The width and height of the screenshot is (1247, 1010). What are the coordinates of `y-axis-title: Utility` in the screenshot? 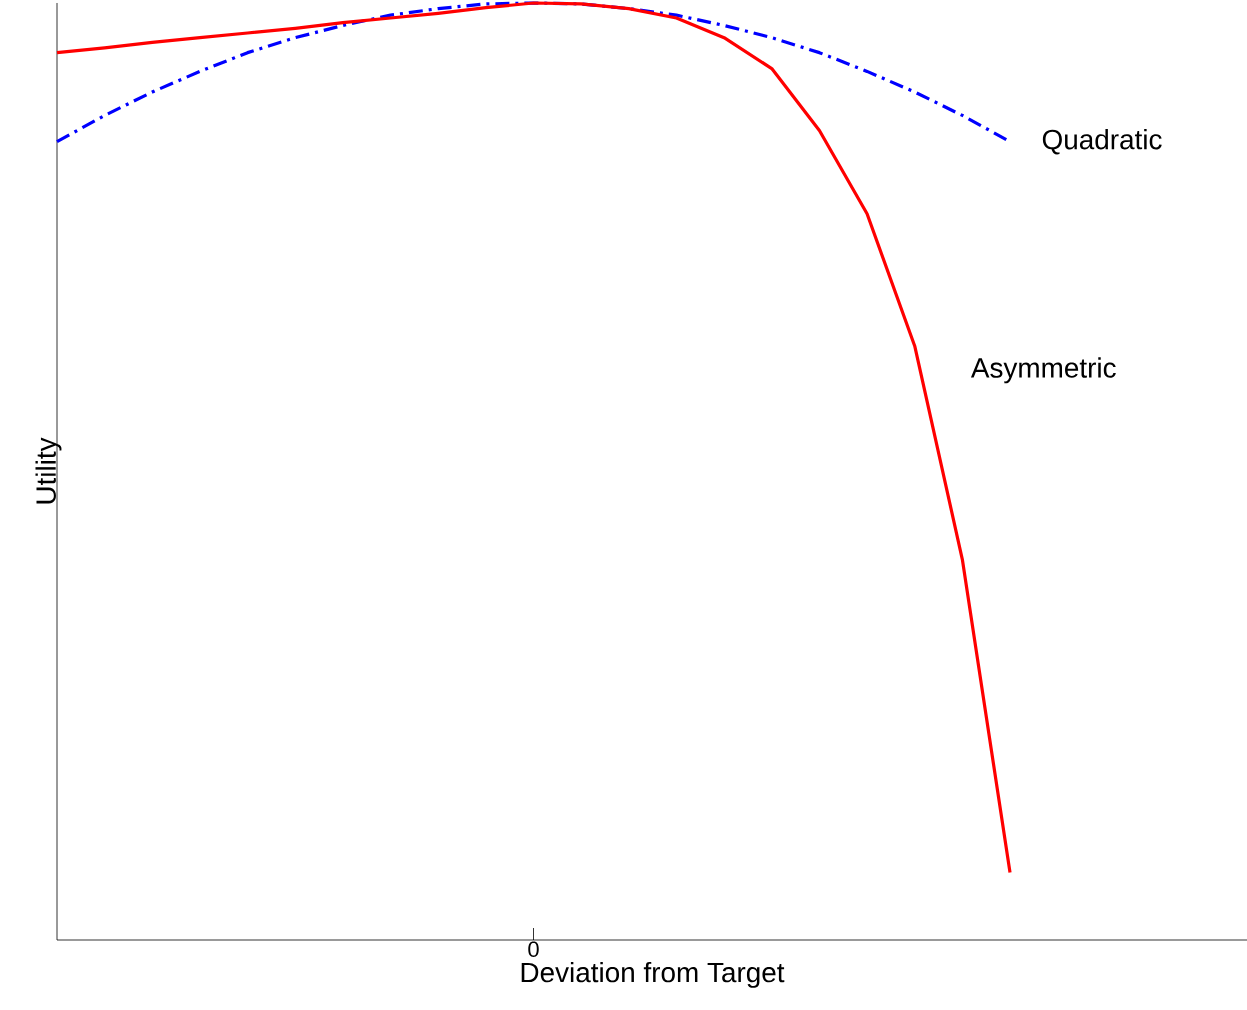 It's located at (48, 470).